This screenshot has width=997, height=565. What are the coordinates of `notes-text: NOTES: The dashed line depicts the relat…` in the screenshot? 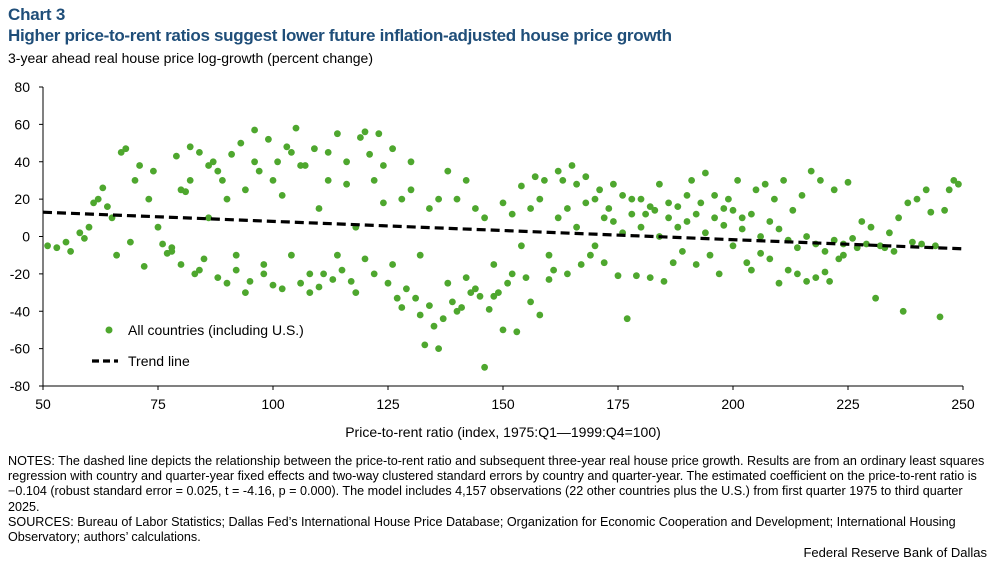 It's located at (496, 484).